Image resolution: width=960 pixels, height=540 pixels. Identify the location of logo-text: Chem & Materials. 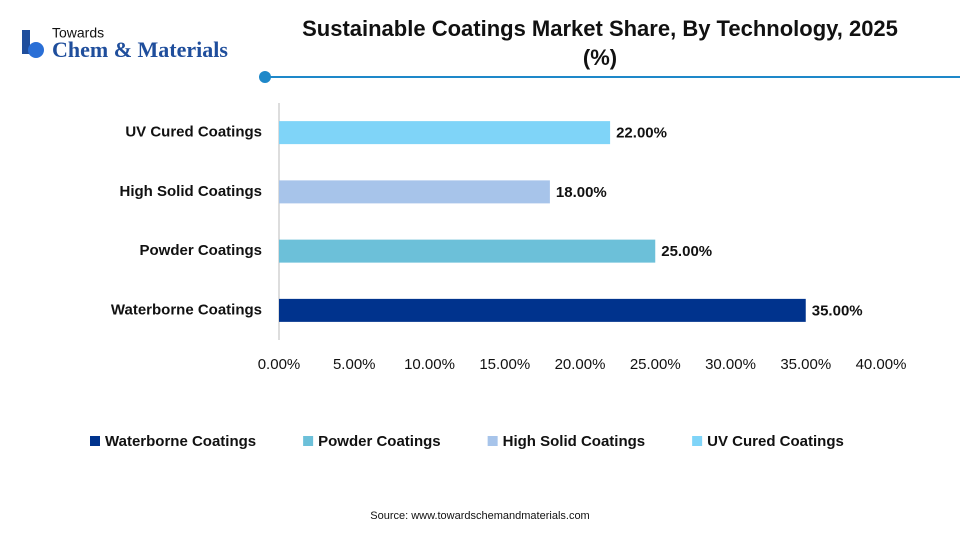
(140, 49).